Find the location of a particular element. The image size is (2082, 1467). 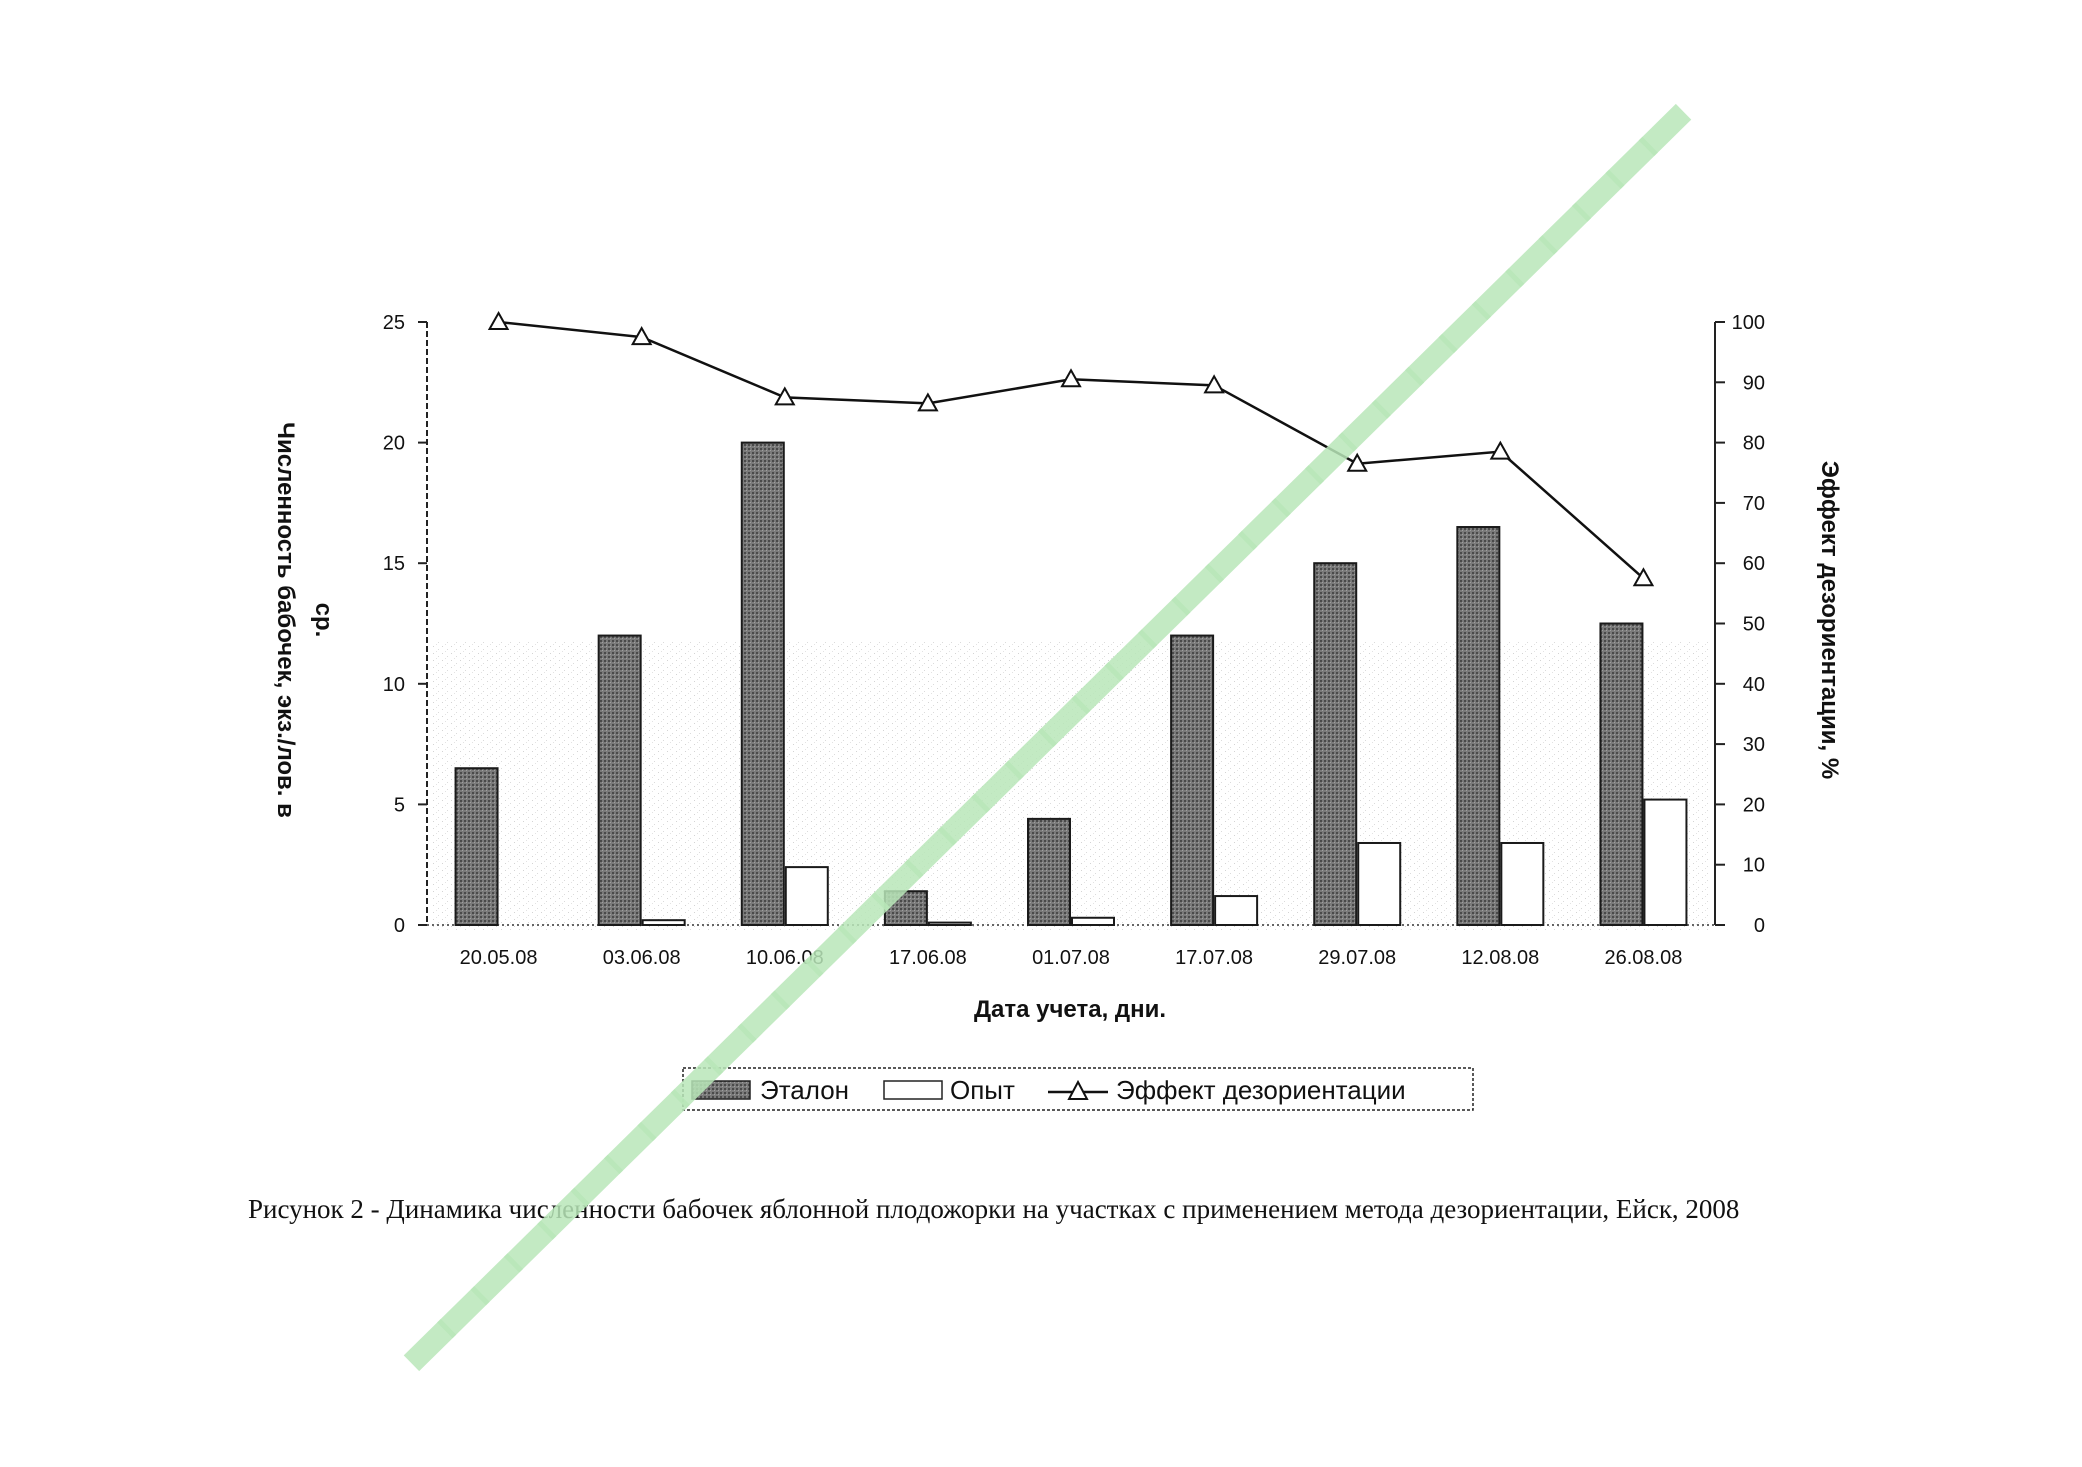

y2-axis-title: Эффект дезориентации, % is located at coordinates (1829, 620).